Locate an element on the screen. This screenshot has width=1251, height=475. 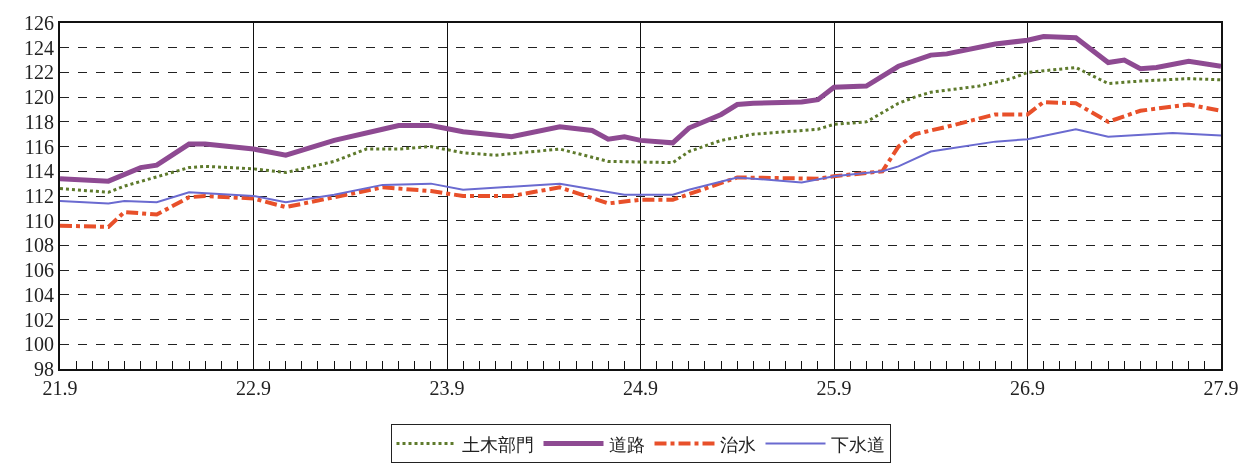
y-tick-label: 110 is located at coordinates (39, 220).